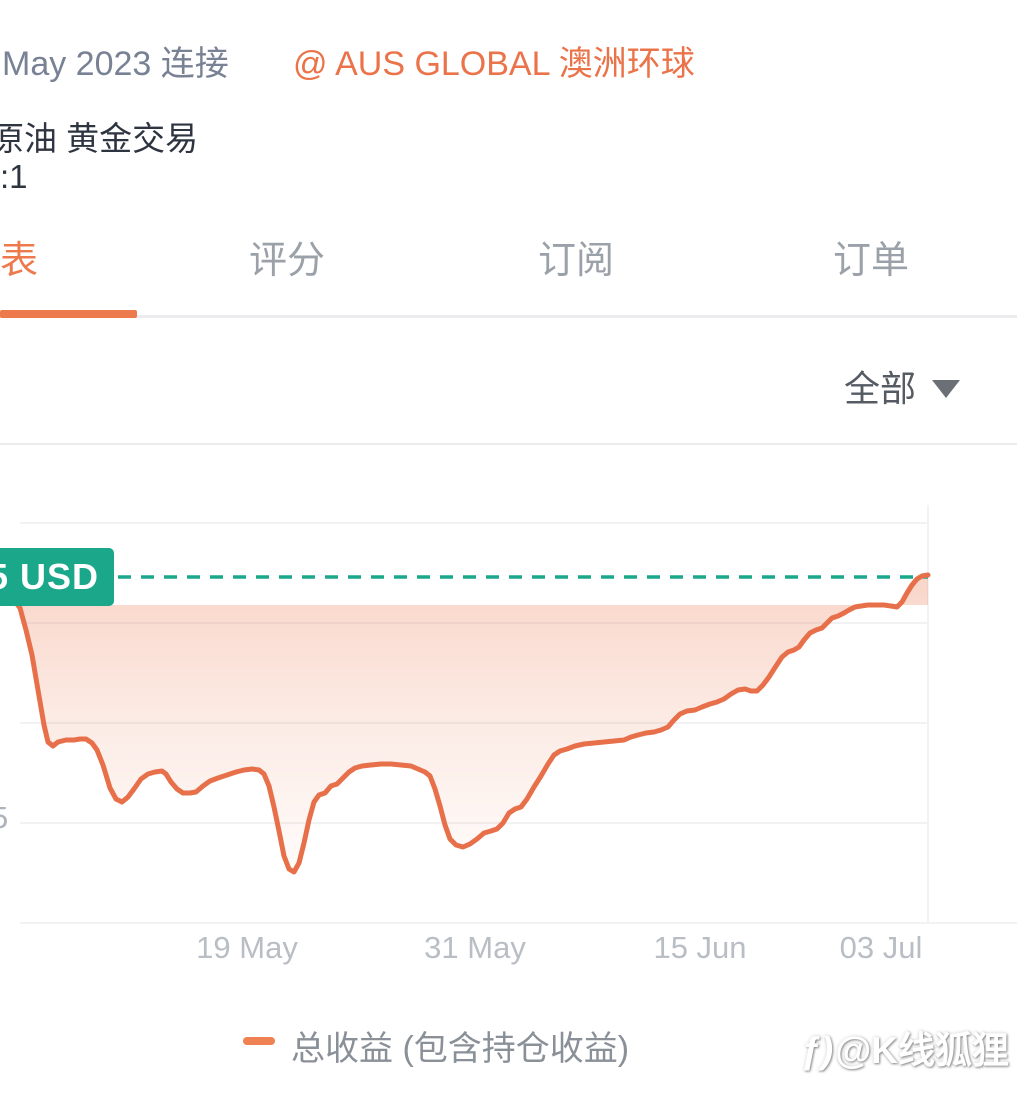 This screenshot has width=1017, height=1093. I want to click on section-divider, so click(508, 444).